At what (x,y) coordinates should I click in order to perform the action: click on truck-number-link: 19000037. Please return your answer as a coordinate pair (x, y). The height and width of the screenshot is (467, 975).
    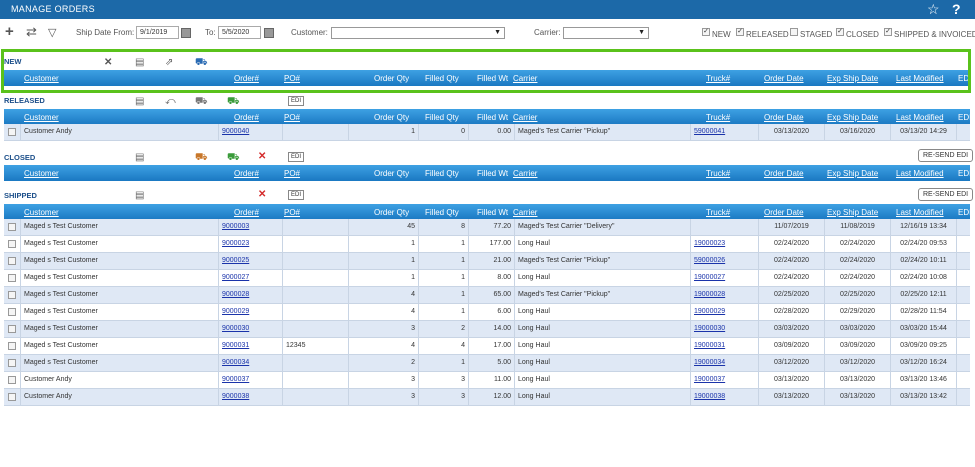
    Looking at the image, I should click on (710, 379).